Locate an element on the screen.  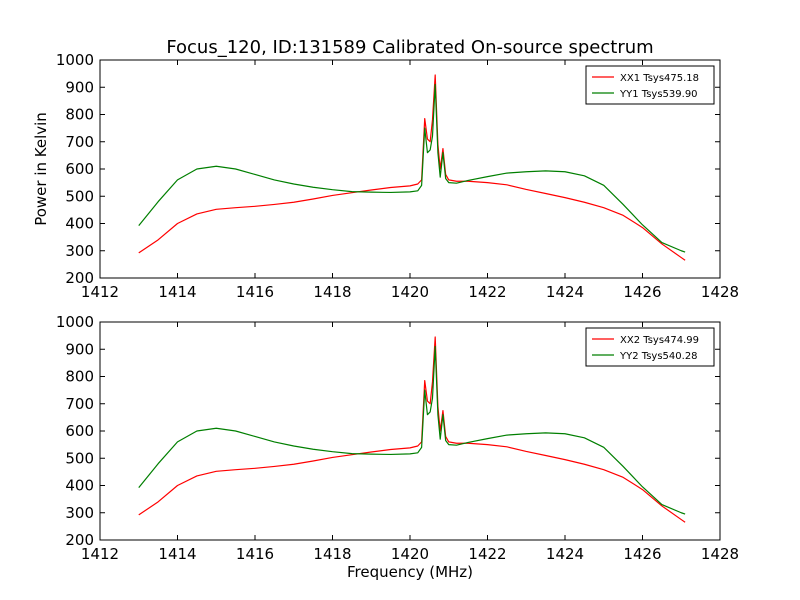
x-axis-label: Frequency (MHz) is located at coordinates (410, 572).